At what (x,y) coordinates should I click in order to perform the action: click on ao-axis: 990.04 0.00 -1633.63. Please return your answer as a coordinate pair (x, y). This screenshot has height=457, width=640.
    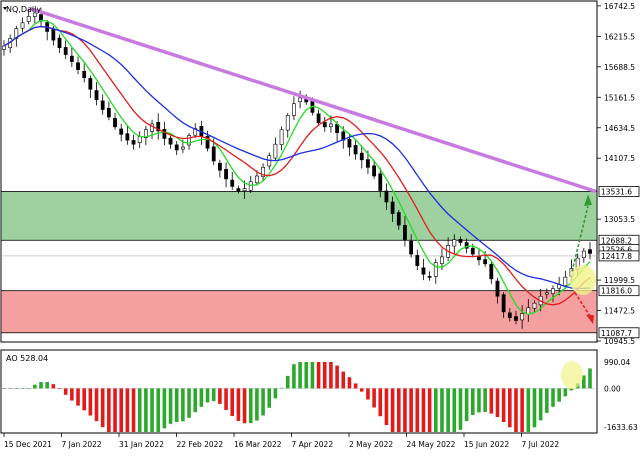
    Looking at the image, I should click on (621, 395).